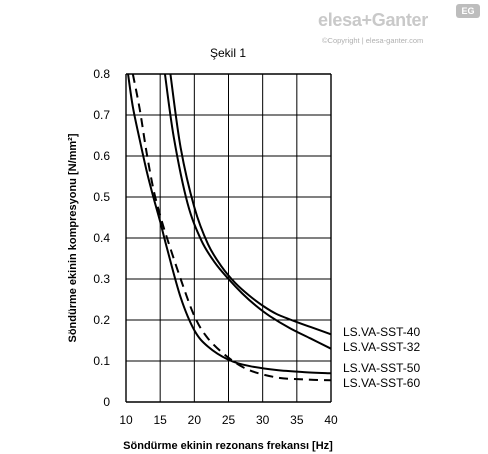  I want to click on x-tick-label: 10, so click(126, 420).